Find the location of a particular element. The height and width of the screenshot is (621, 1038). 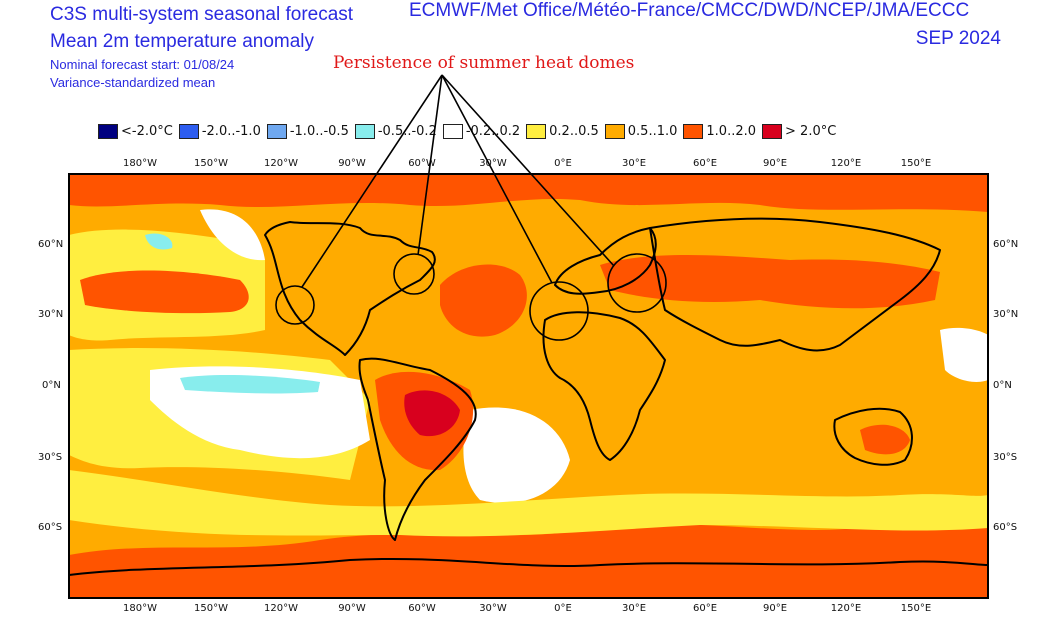

legend-label: > 2.0°C is located at coordinates (811, 131).